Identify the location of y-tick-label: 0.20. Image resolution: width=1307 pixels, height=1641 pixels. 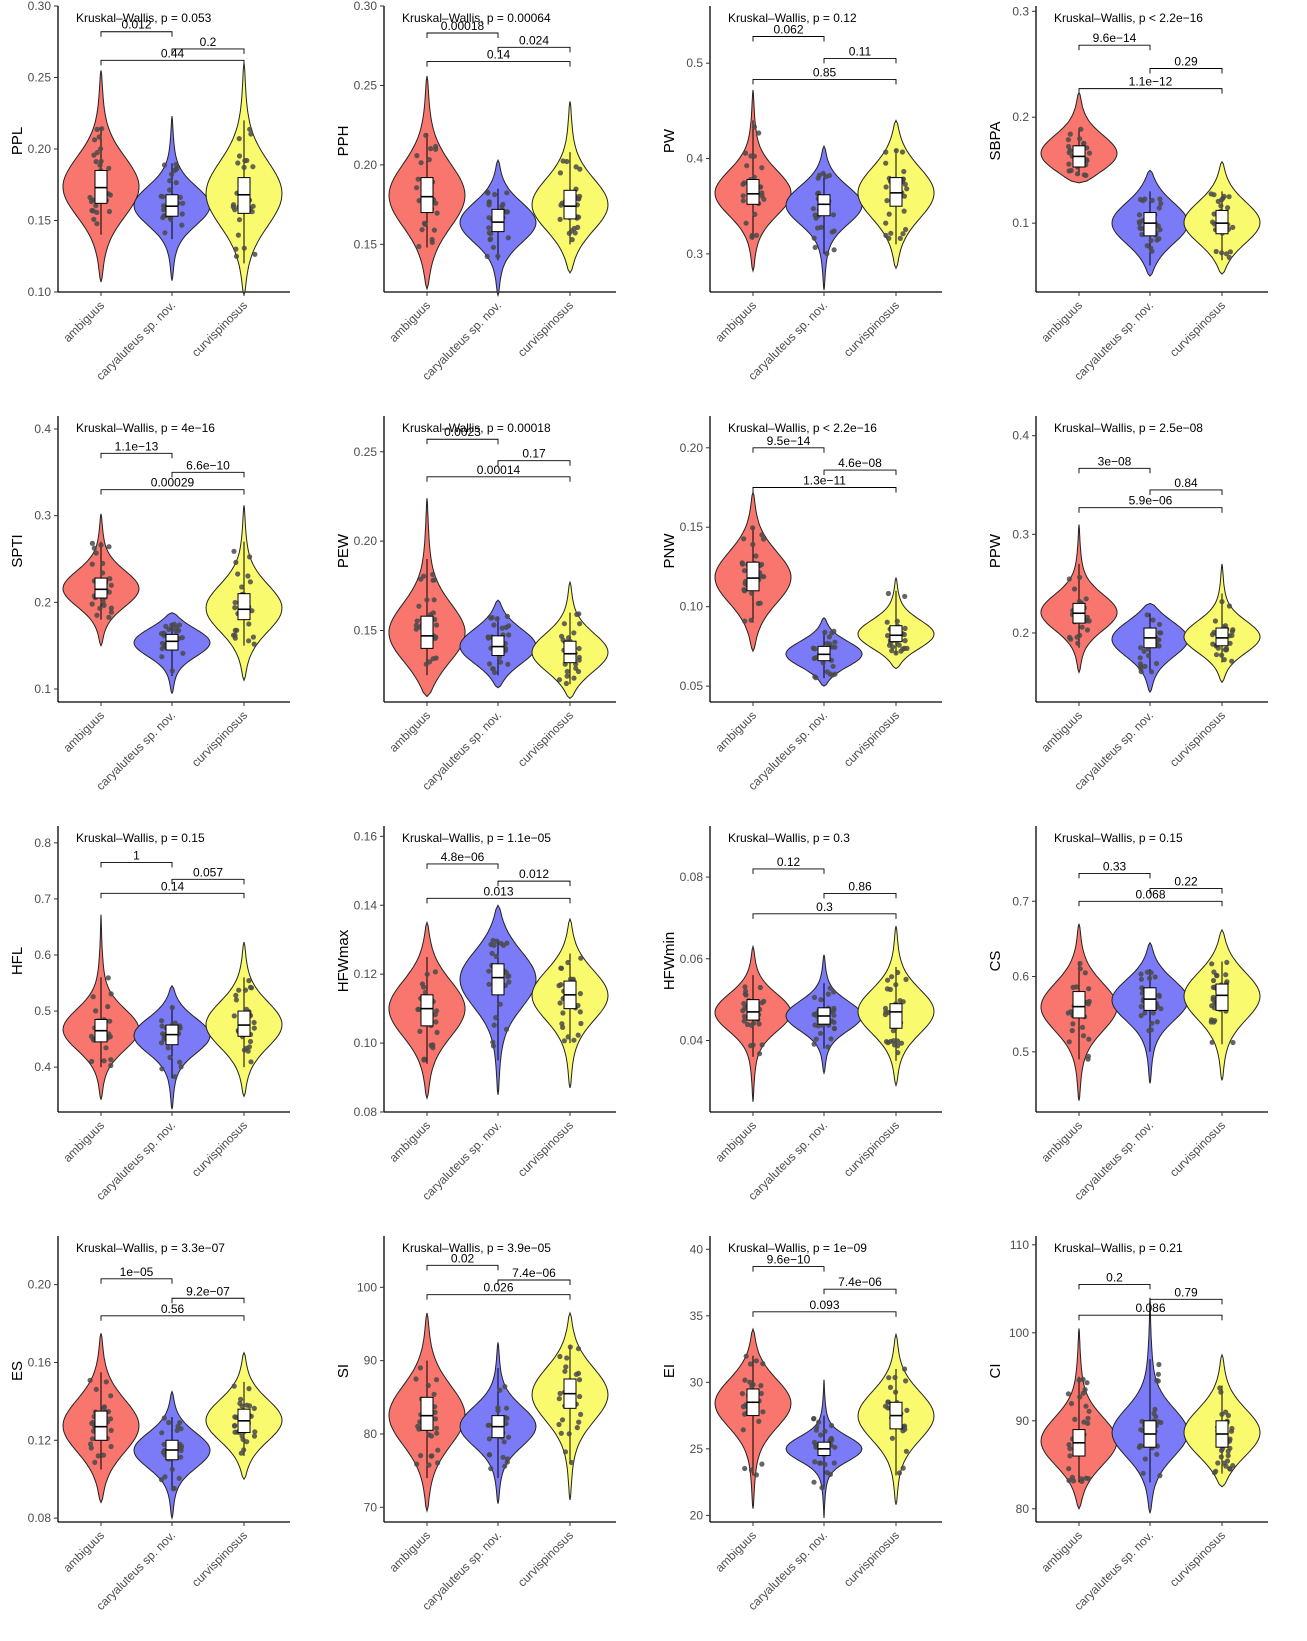
(366, 541).